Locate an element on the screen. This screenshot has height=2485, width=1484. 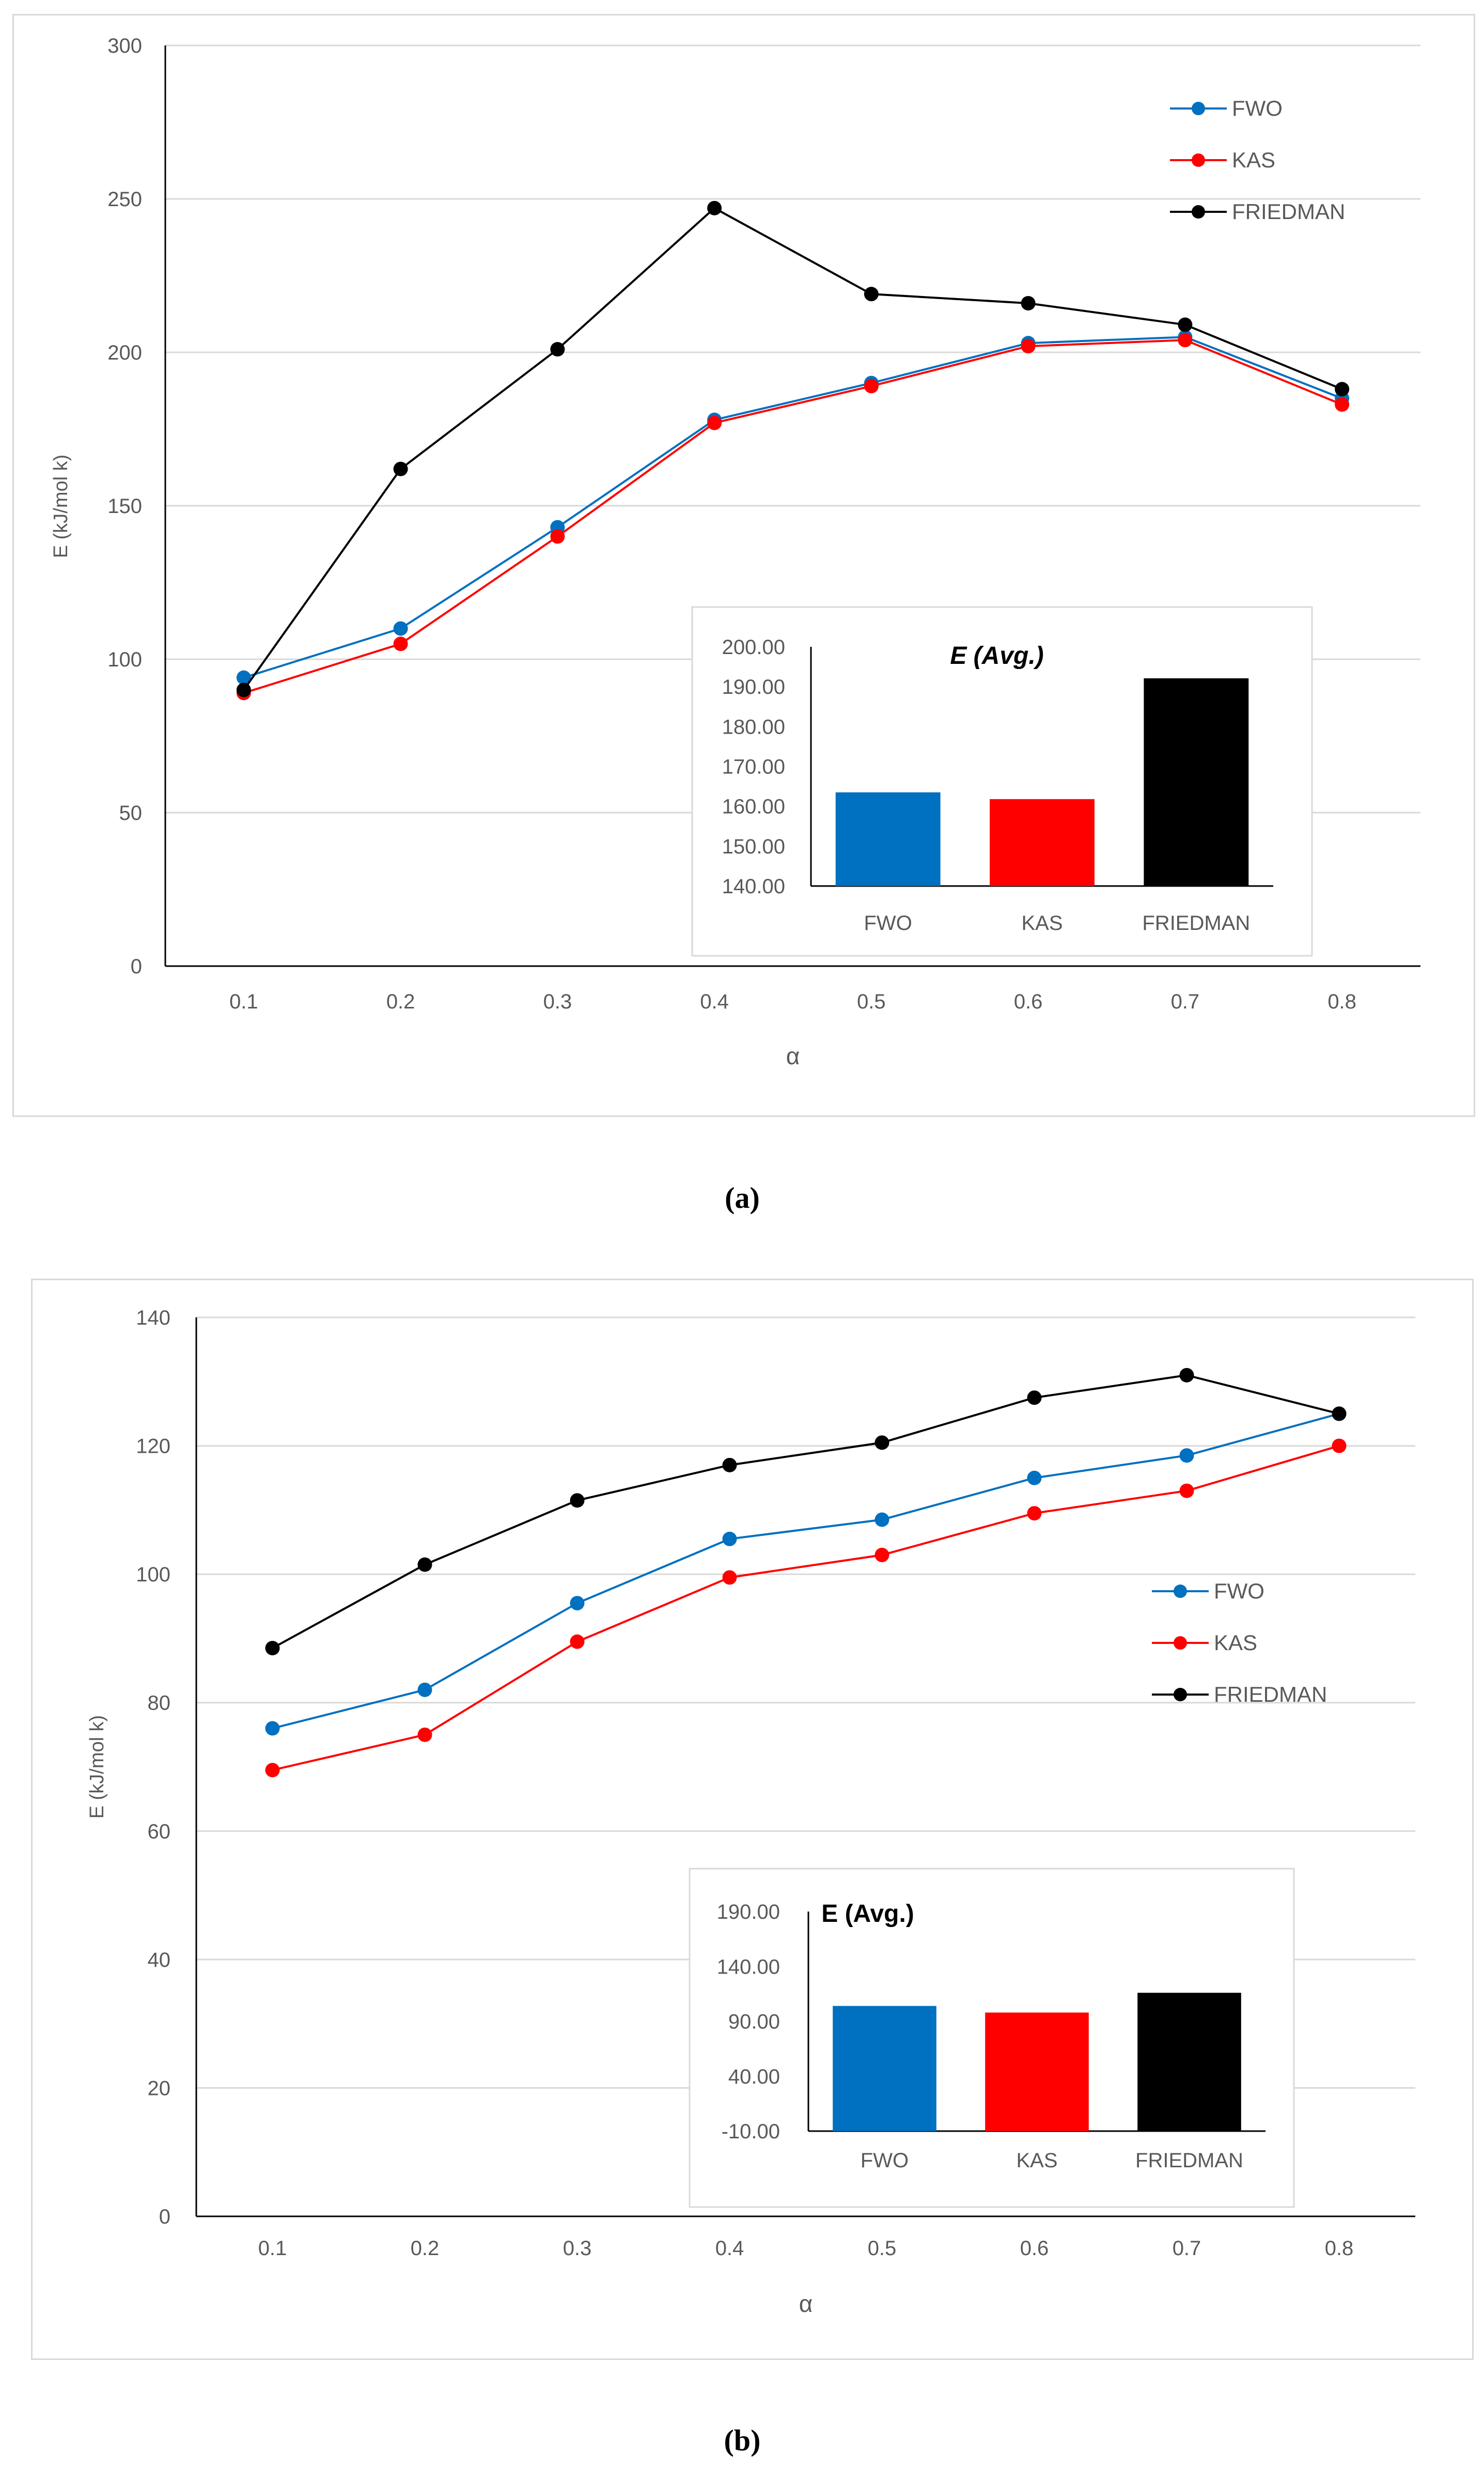
inset-y-tick-label: 160.00 is located at coordinates (753, 807).